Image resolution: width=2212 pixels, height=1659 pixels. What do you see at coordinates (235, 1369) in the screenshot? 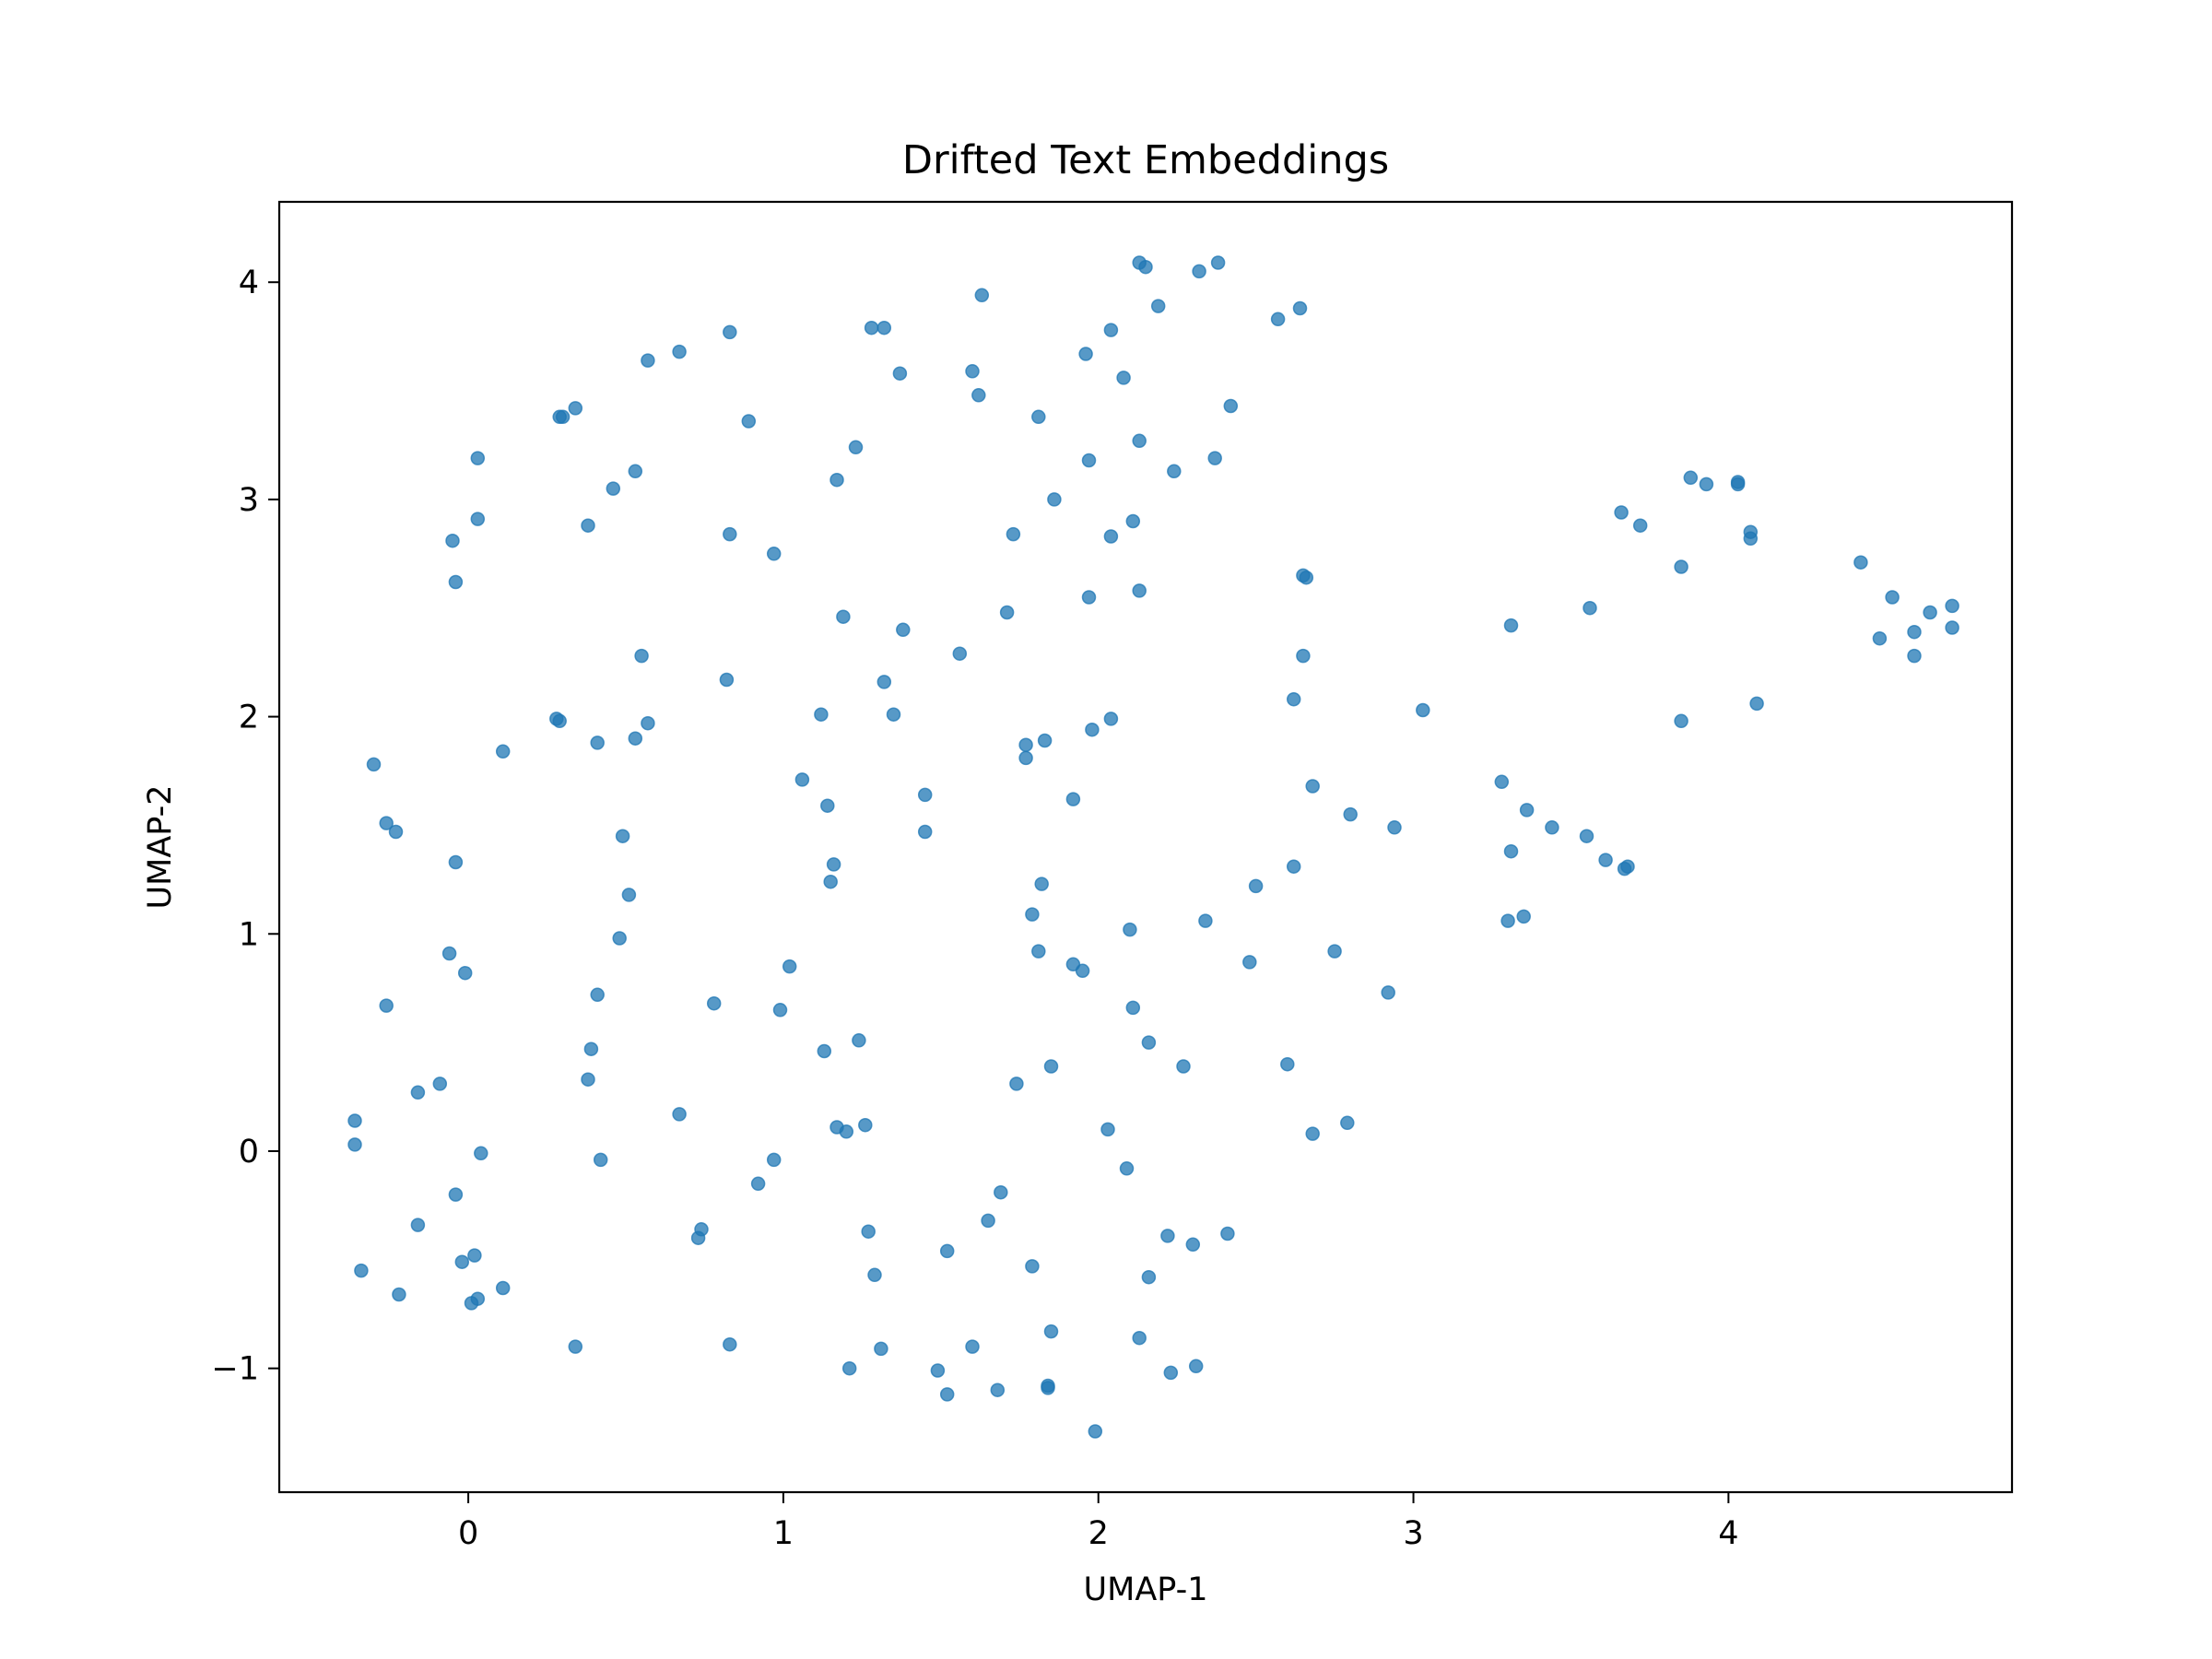
I see `y-tick-label: −1` at bounding box center [235, 1369].